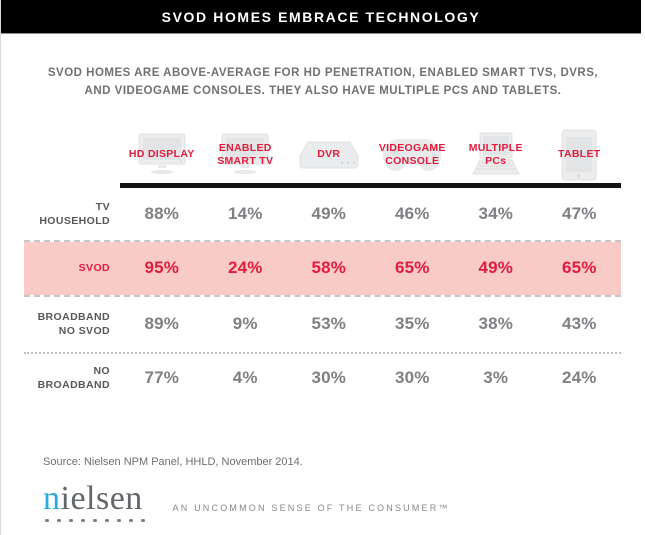  What do you see at coordinates (322, 352) in the screenshot?
I see `dotted-row-divider` at bounding box center [322, 352].